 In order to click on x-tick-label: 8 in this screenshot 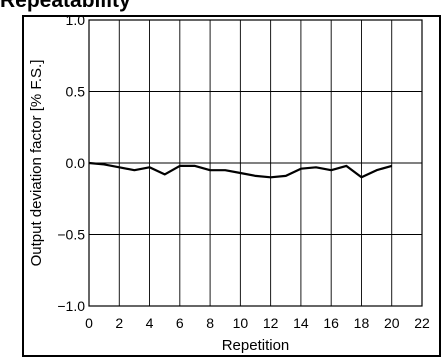, I will do `click(210, 323)`.